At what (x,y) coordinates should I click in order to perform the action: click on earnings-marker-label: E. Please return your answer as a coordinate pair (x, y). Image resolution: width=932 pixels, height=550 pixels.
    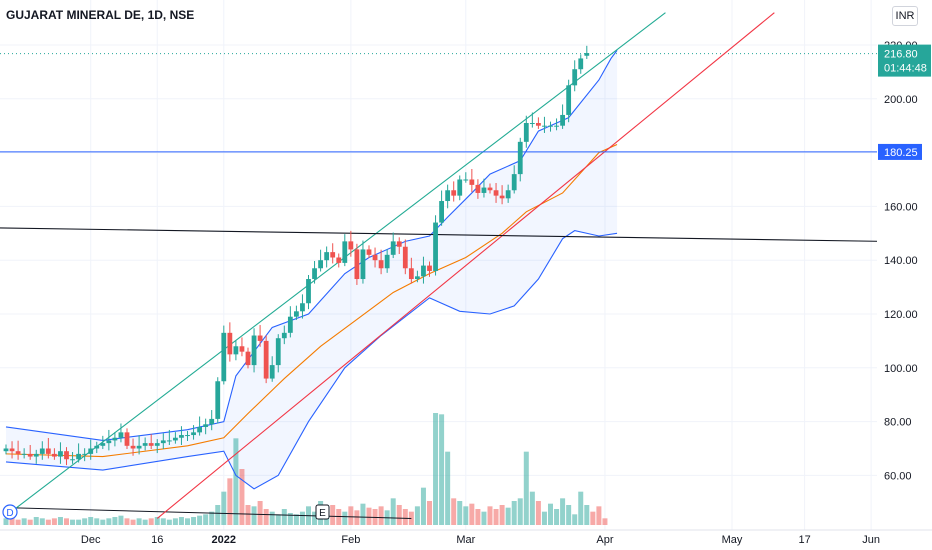
    Looking at the image, I should click on (322, 513).